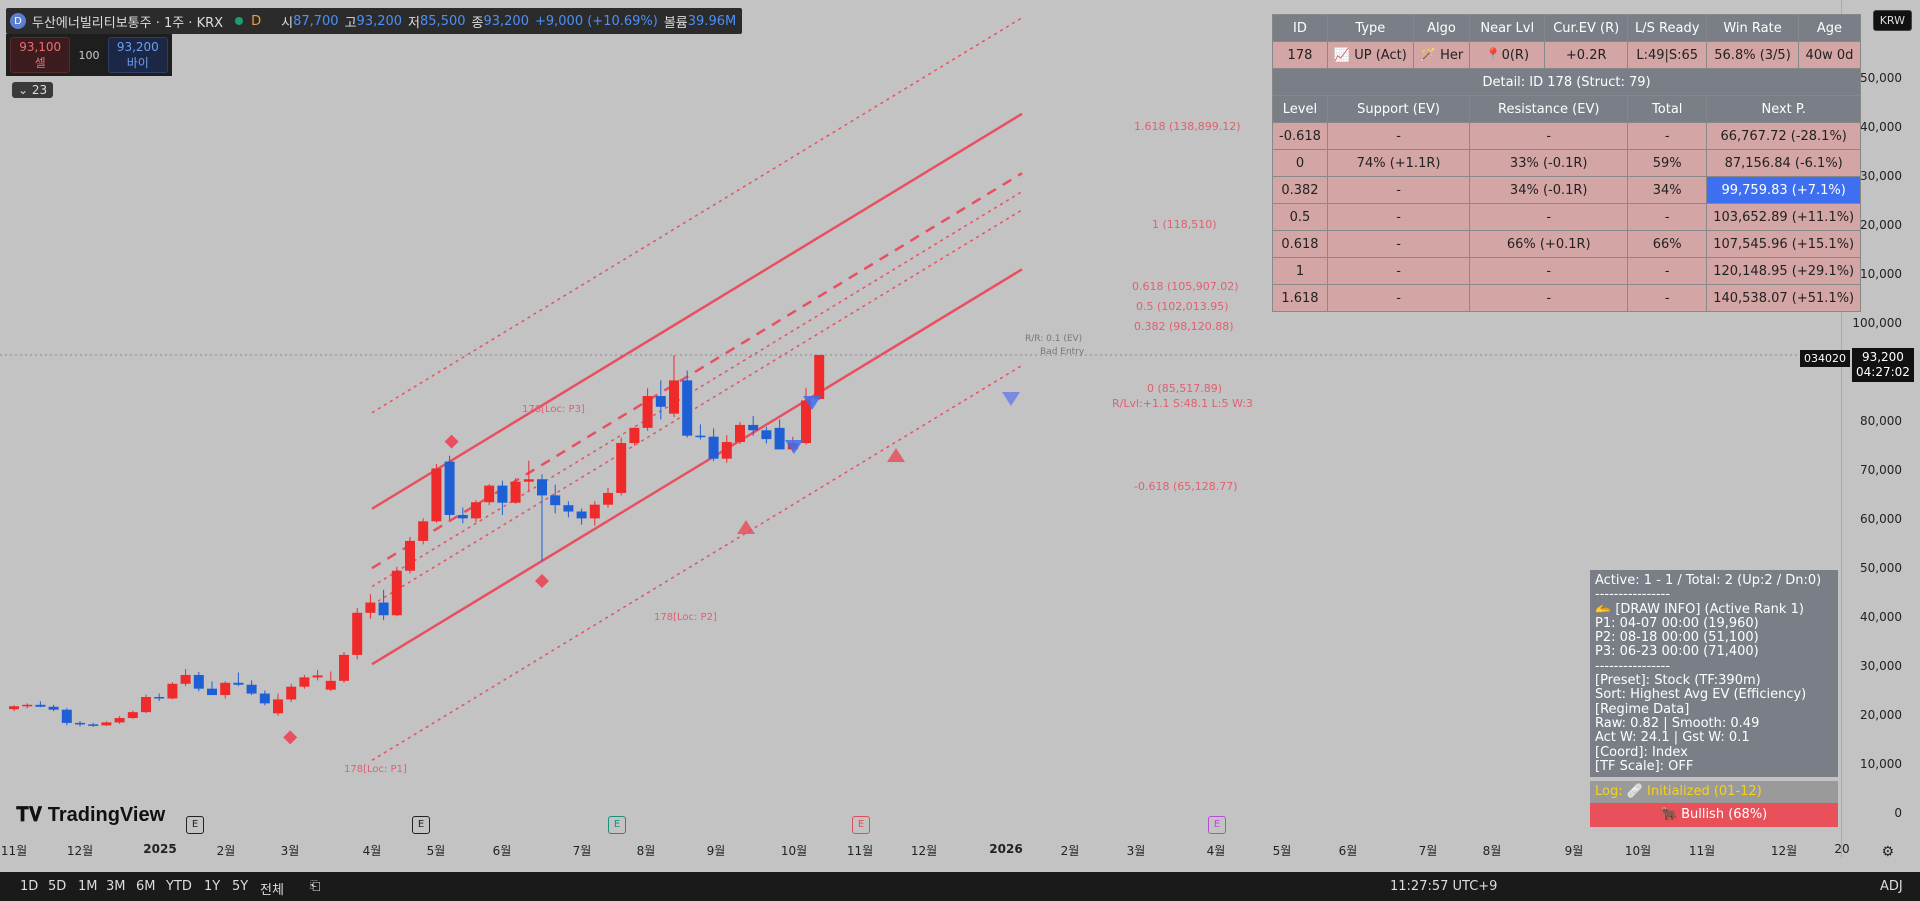 Image resolution: width=1920 pixels, height=901 pixels. I want to click on signal-down-marker, so click(812, 403).